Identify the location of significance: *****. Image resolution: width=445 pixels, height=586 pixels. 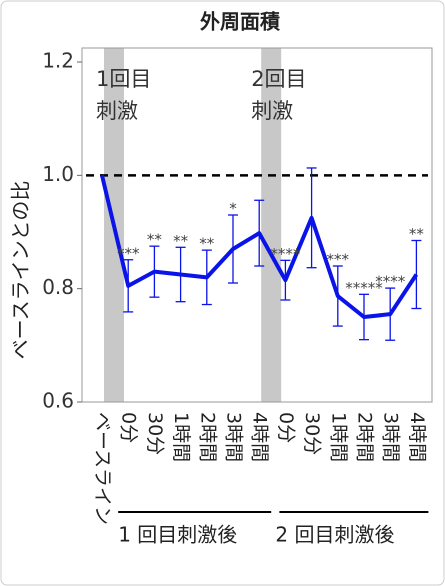
(364, 288).